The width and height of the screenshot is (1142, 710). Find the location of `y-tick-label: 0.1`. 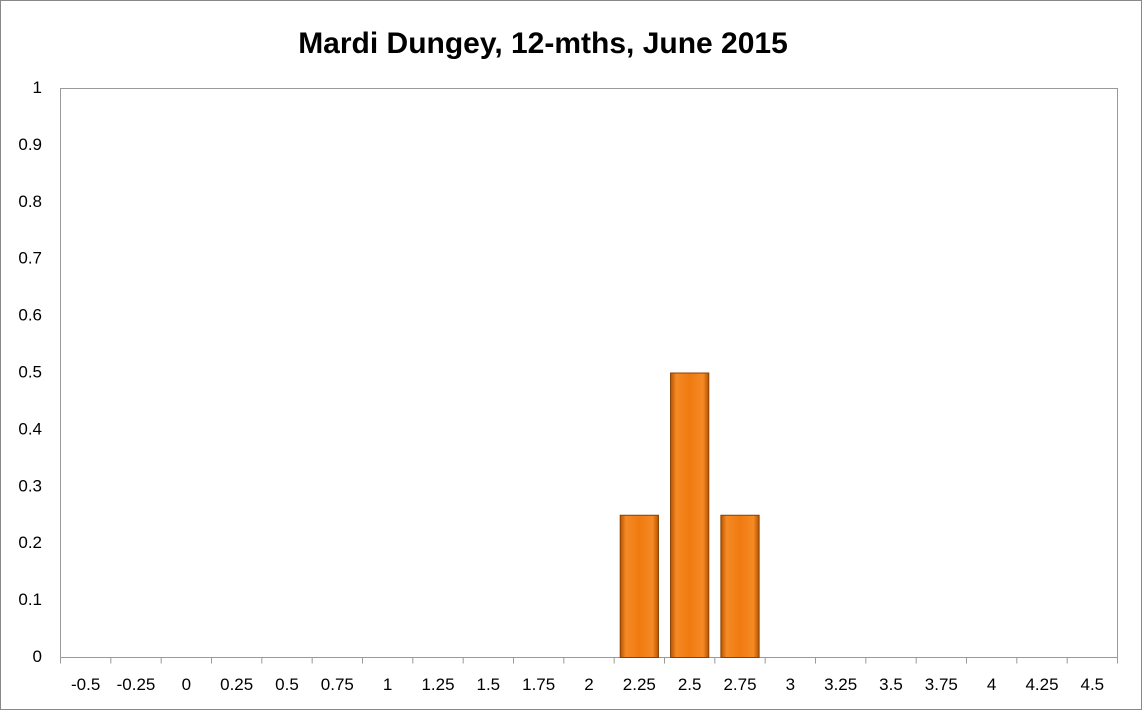

y-tick-label: 0.1 is located at coordinates (30, 599).